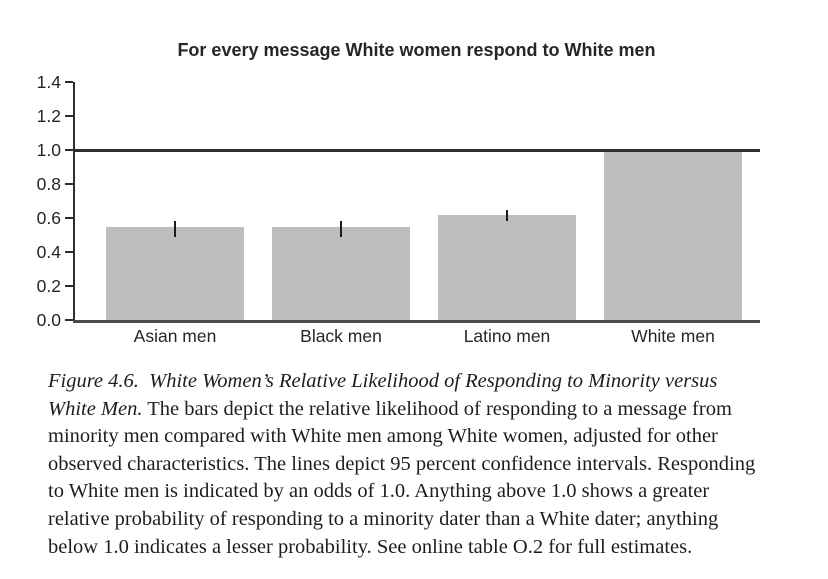 This screenshot has height=579, width=828. I want to click on y-tick-label: 0.6, so click(48, 218).